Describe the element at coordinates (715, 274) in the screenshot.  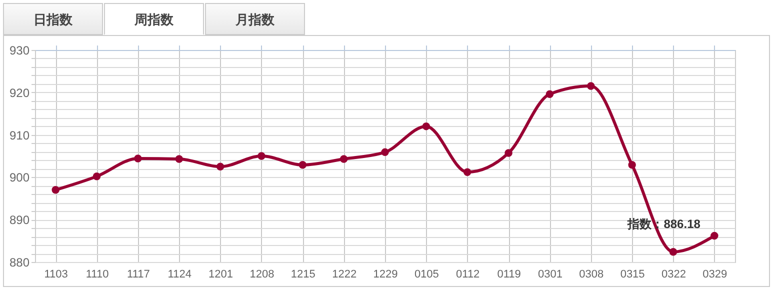
I see `x-tick-label: 0329` at that location.